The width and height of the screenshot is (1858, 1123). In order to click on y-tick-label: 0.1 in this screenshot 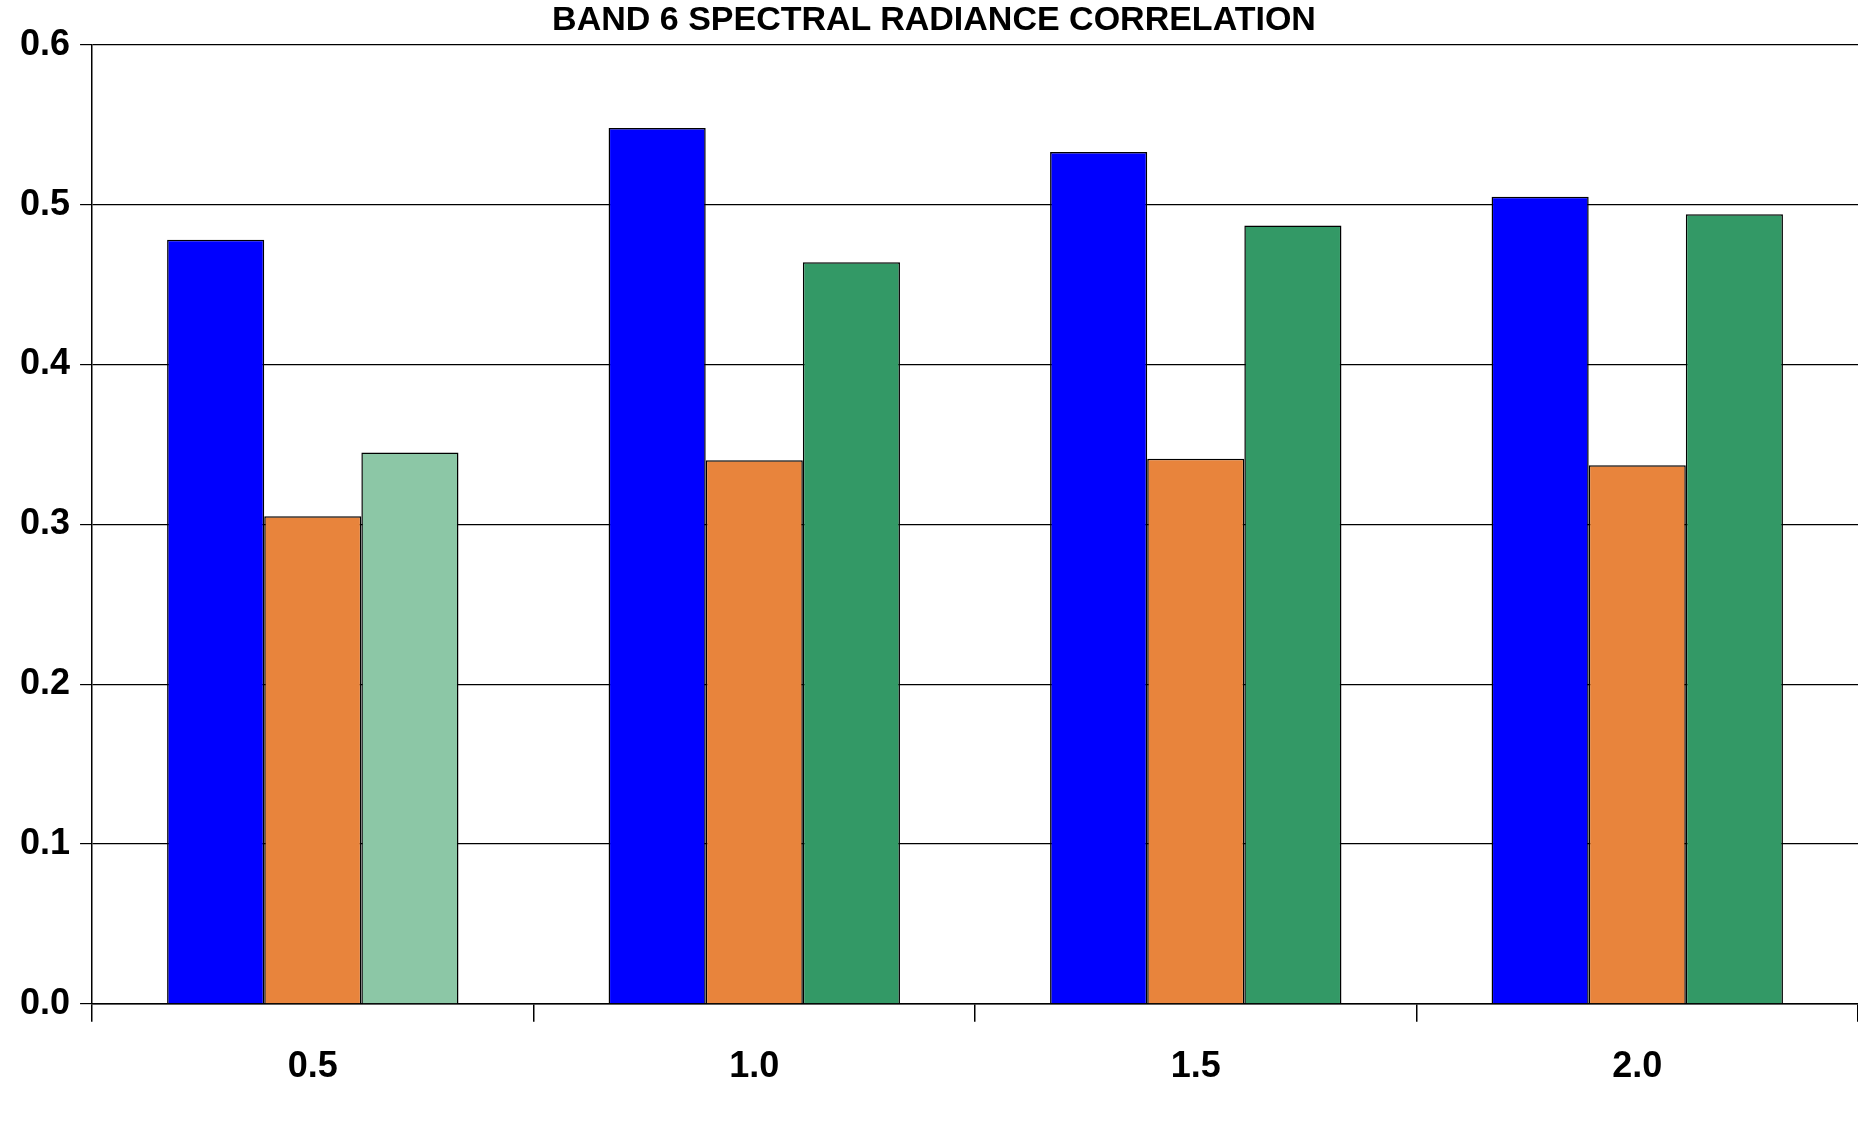, I will do `click(45, 841)`.